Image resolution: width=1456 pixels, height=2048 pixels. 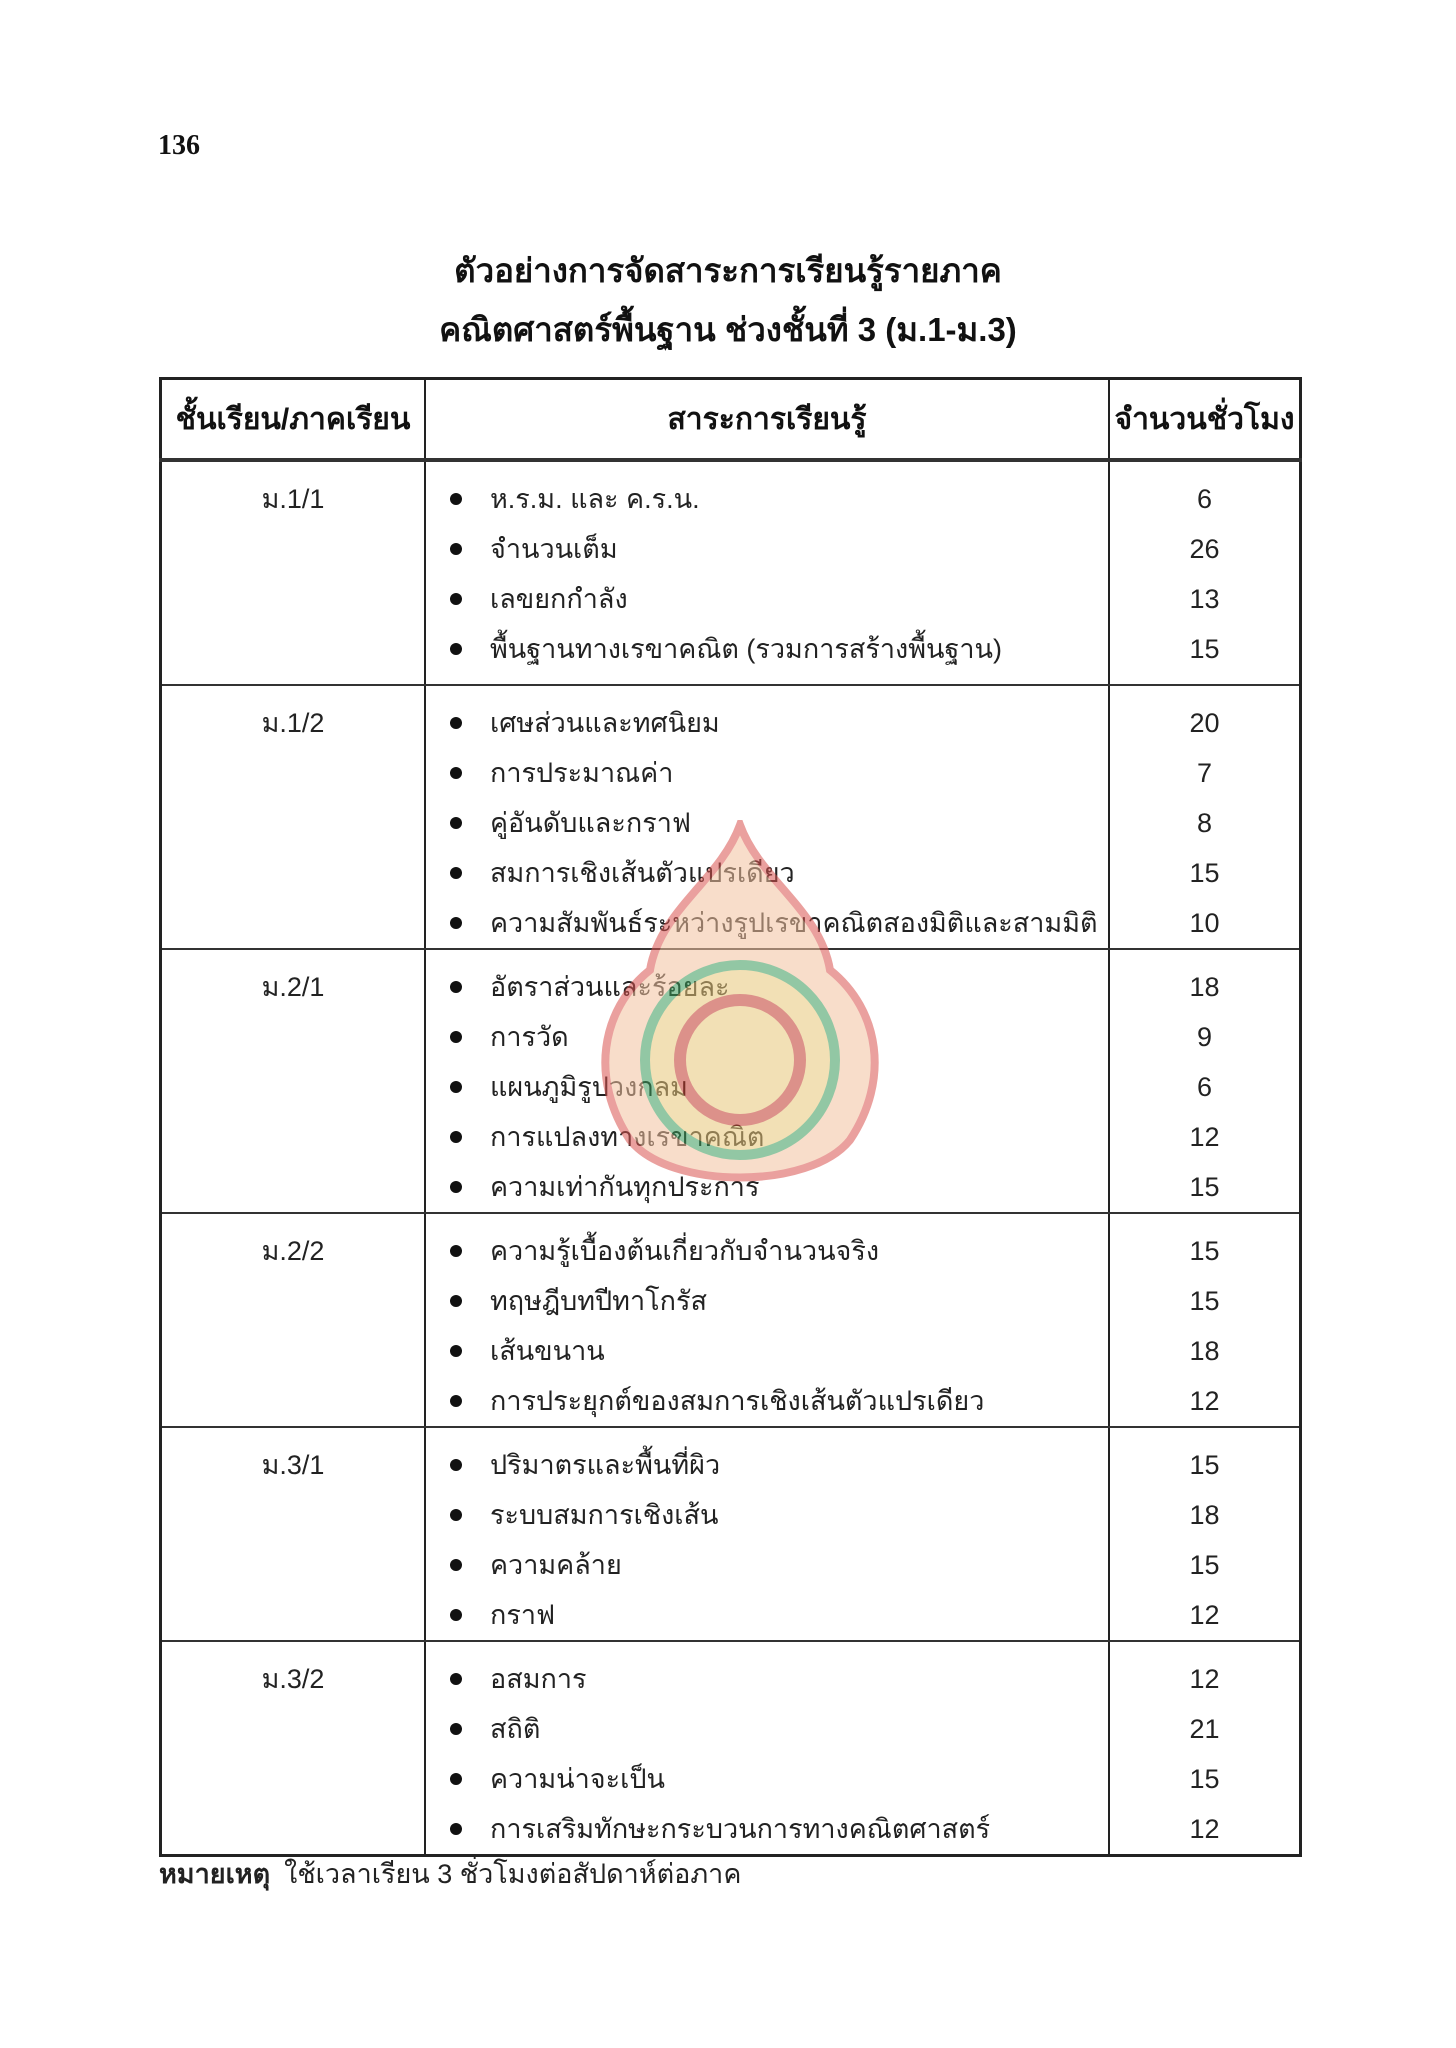 I want to click on topic-text: พื้นฐานทางเรขาคณิต (รวมการสร้างพื้นฐาน), so click(x=746, y=649).